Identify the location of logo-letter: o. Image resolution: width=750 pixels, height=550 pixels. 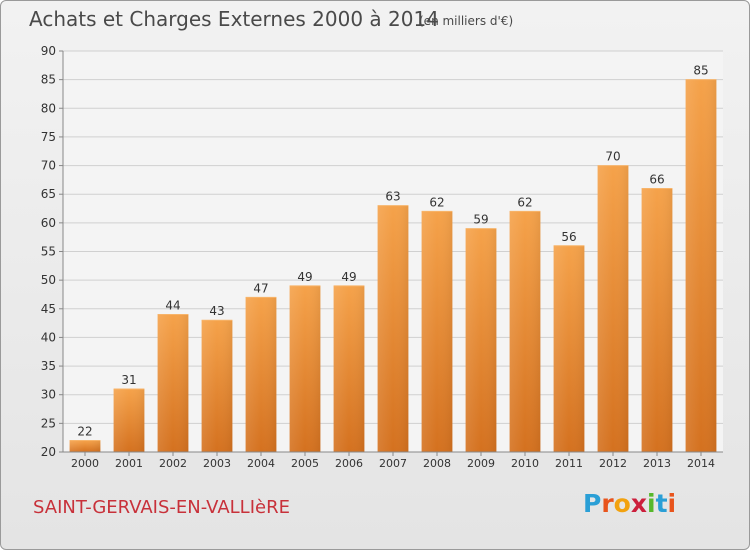
(622, 503).